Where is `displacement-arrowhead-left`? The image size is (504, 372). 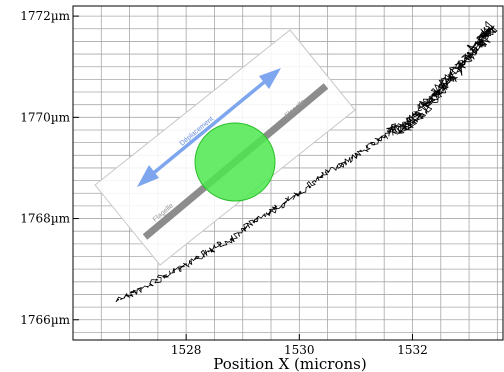
displacement-arrowhead-left is located at coordinates (148, 176).